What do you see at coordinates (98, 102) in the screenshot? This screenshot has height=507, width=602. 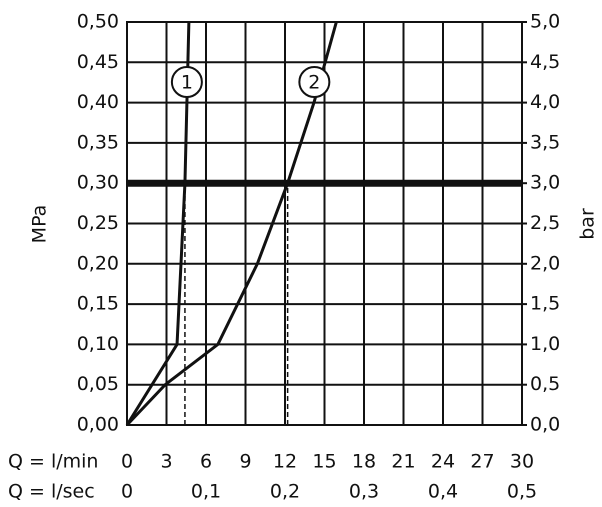 I see `y-tick-label: 0,40` at bounding box center [98, 102].